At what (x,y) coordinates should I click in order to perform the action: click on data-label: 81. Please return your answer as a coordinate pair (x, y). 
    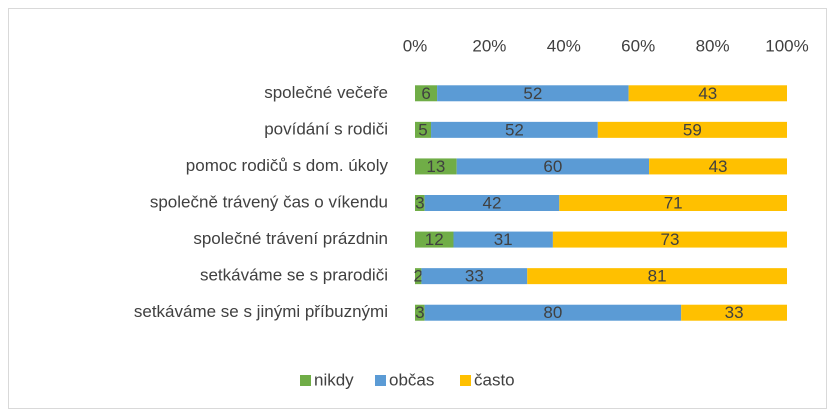
    Looking at the image, I should click on (657, 276).